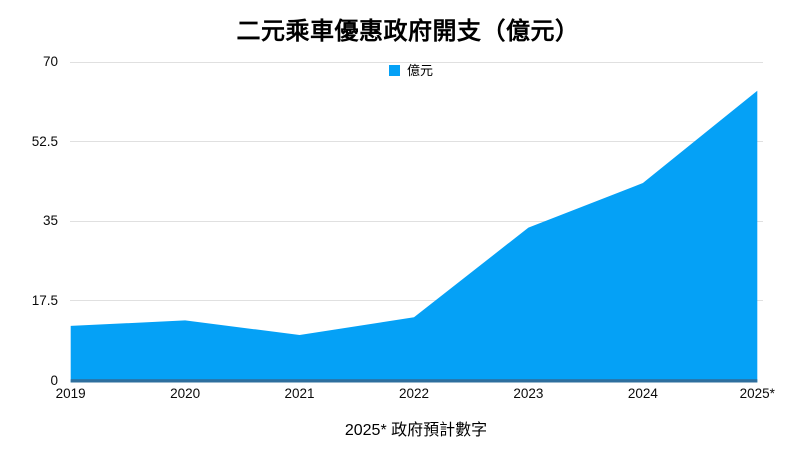  Describe the element at coordinates (757, 393) in the screenshot. I see `x-axis-tick-label: 2025*` at that location.